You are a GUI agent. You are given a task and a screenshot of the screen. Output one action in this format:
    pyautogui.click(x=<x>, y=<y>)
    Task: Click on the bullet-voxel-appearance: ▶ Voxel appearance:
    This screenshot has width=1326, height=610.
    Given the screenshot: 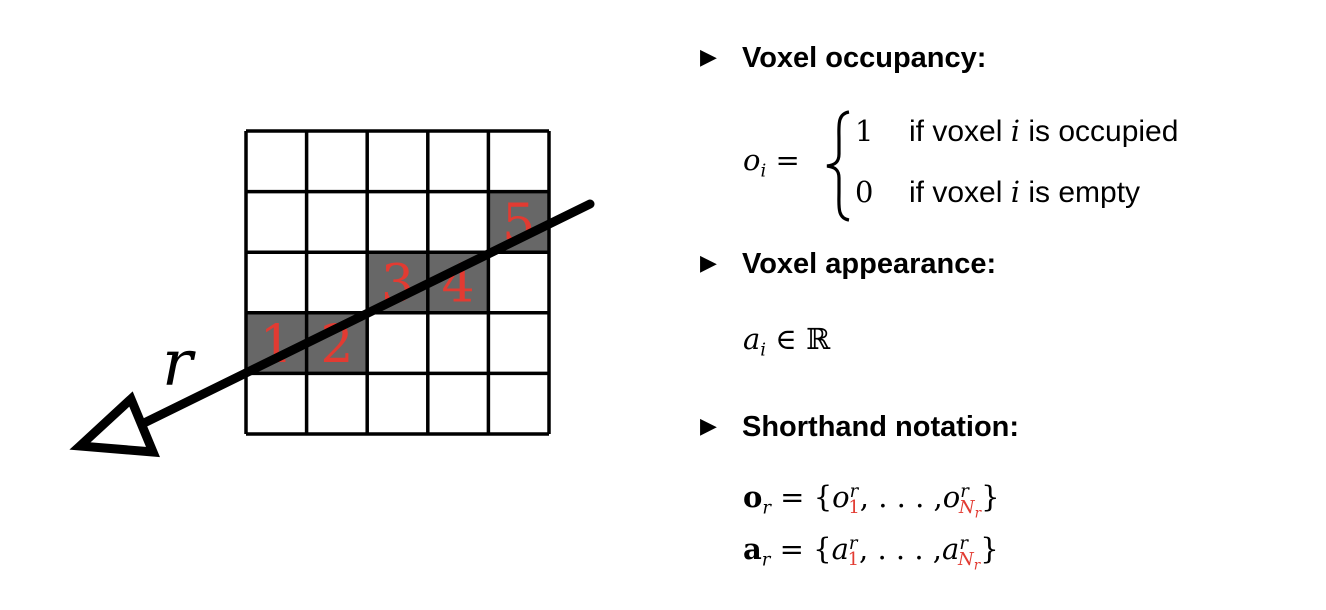 What is the action you would take?
    pyautogui.click(x=848, y=264)
    